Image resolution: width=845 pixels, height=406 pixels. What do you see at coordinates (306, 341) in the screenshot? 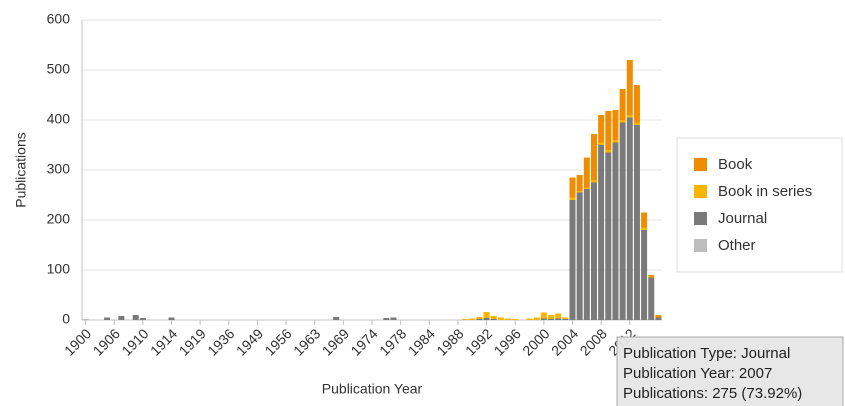
I see `x-tick-label: 1963` at bounding box center [306, 341].